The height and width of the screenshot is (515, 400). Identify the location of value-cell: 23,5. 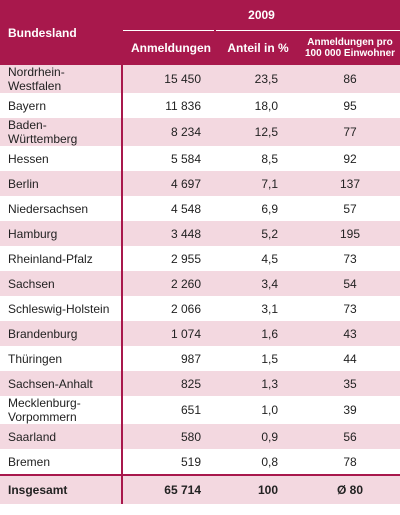
(257, 79).